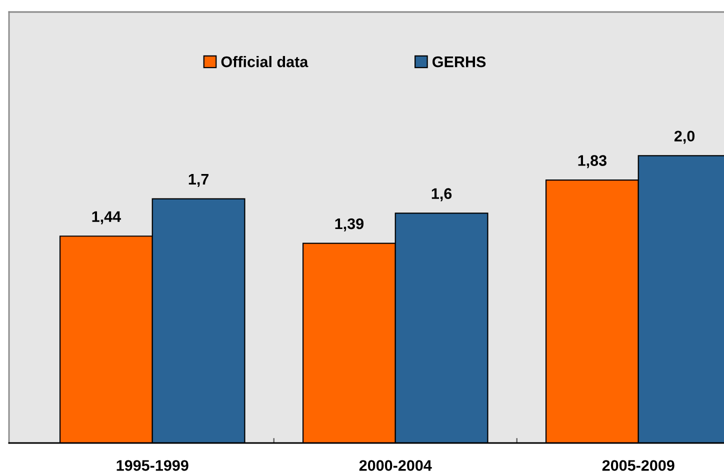  I want to click on legend-label: GERHS, so click(459, 62).